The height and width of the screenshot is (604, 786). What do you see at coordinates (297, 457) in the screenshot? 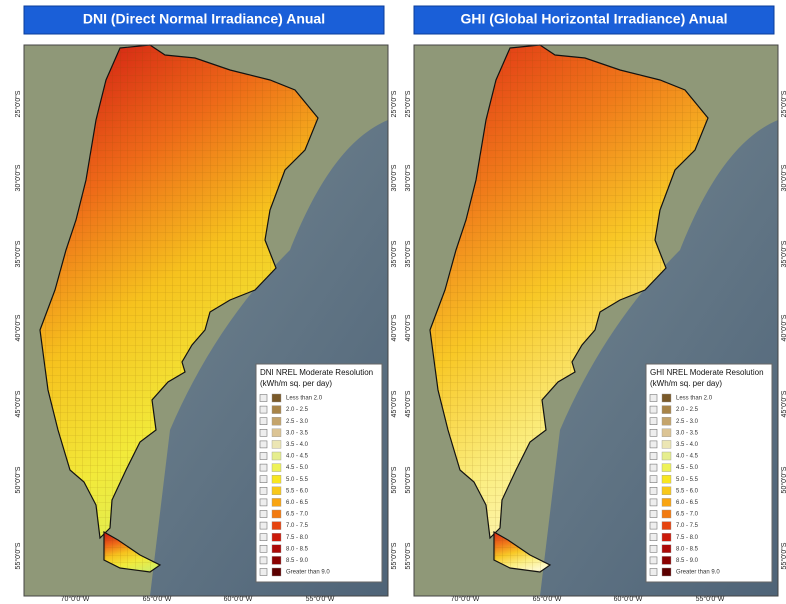
I see `legend-item: 4.0 - 4.5` at bounding box center [297, 457].